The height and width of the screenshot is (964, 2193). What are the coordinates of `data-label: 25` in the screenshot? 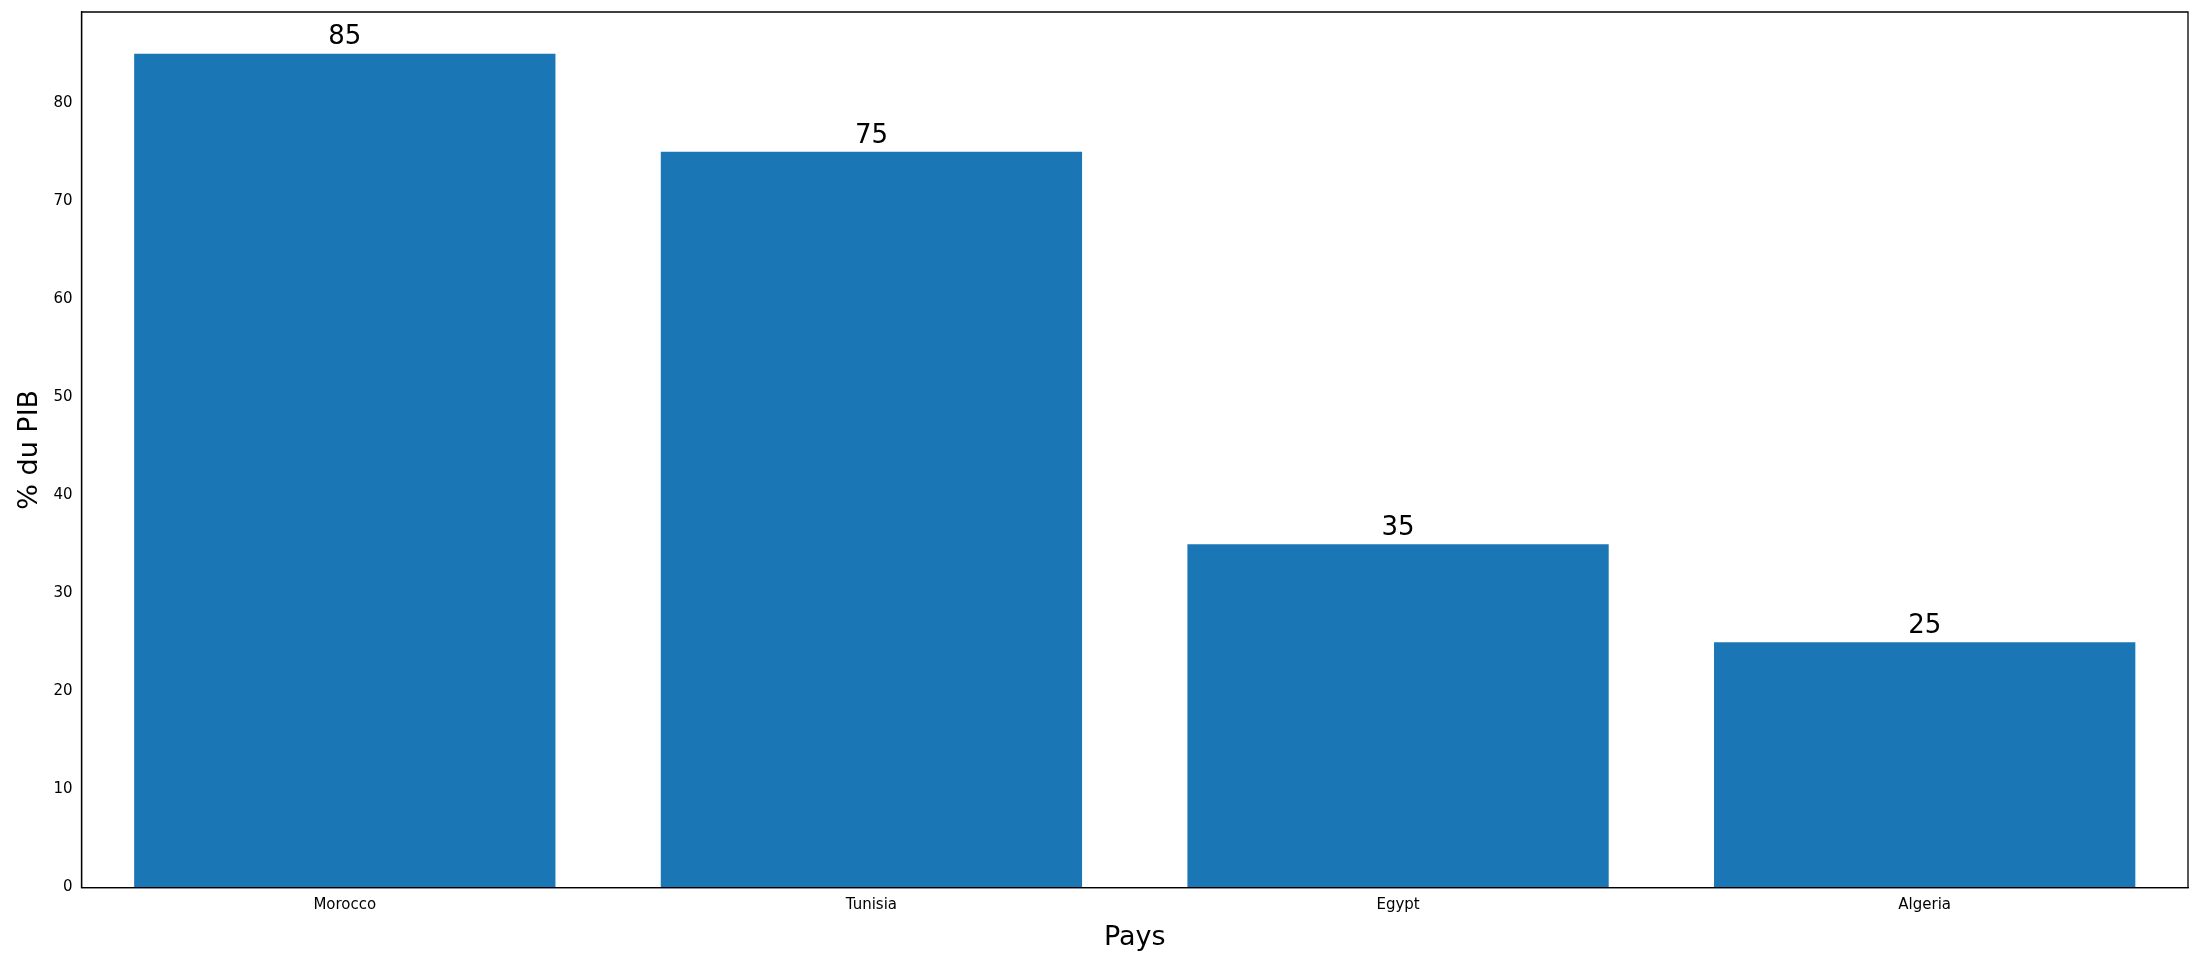 It's located at (1925, 624).